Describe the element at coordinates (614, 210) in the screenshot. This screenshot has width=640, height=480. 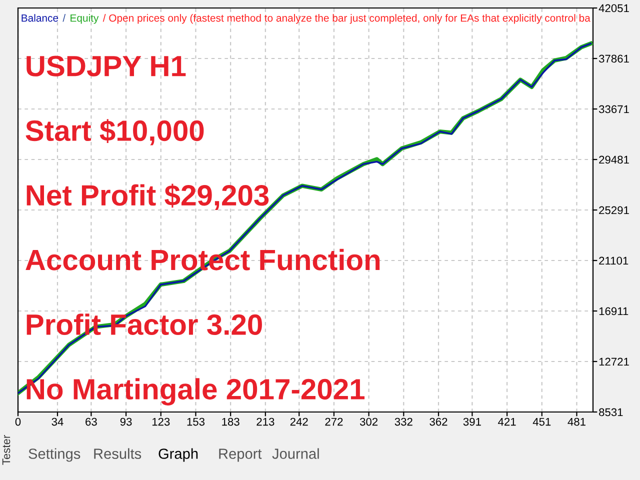
I see `y-tick-label: 25291` at that location.